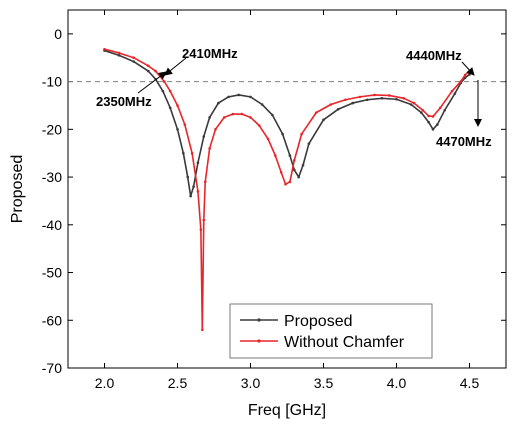 This screenshot has width=514, height=428. Describe the element at coordinates (105, 383) in the screenshot. I see `x-tick-label: 2.0` at that location.